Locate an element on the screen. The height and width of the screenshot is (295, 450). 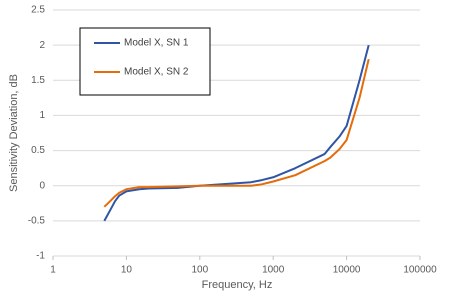
x-tick-label: 100000 is located at coordinates (420, 270).